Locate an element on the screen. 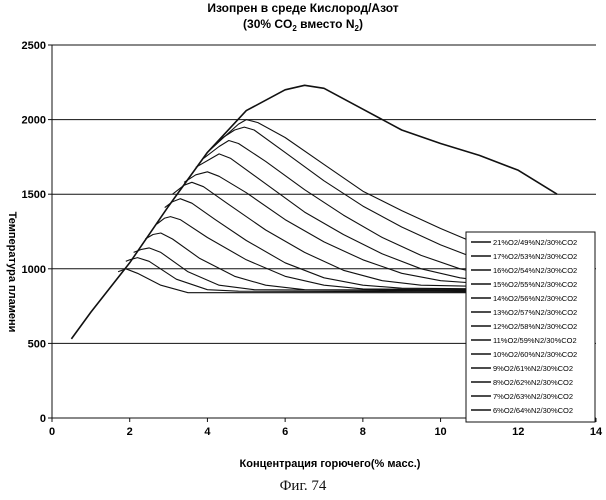  legend-entry: 15%O2/55%N2/30%CO2 is located at coordinates (535, 284).